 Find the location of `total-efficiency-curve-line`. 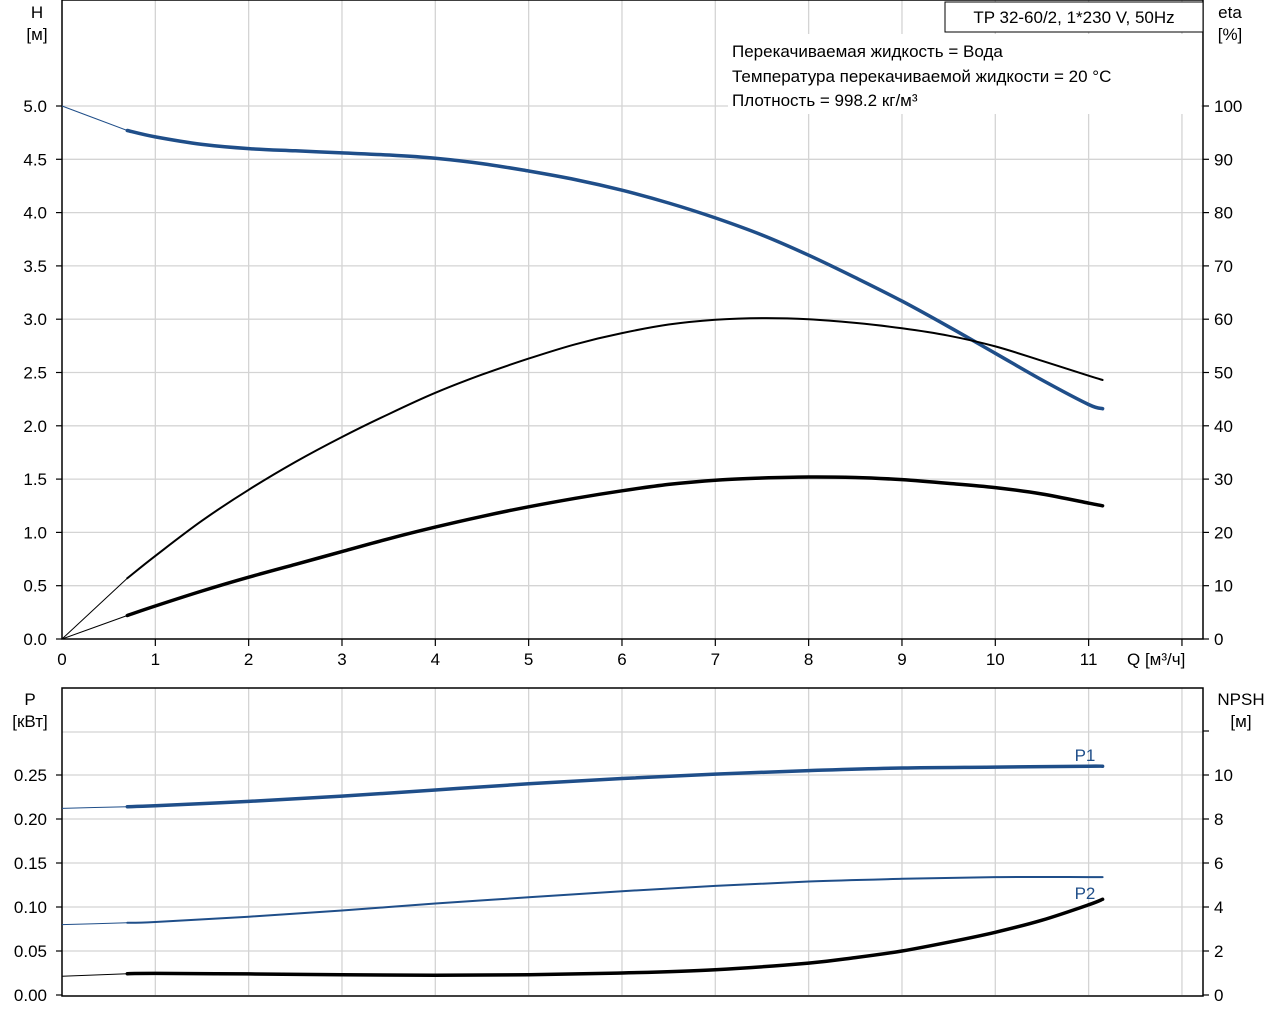

total-efficiency-curve-line is located at coordinates (615, 546).